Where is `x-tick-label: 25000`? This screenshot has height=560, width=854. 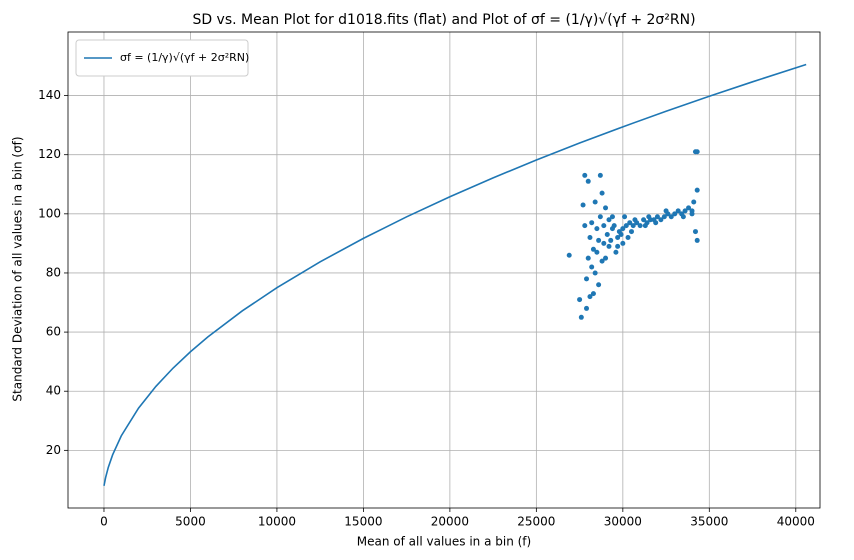
x-tick-label: 25000 is located at coordinates (536, 522).